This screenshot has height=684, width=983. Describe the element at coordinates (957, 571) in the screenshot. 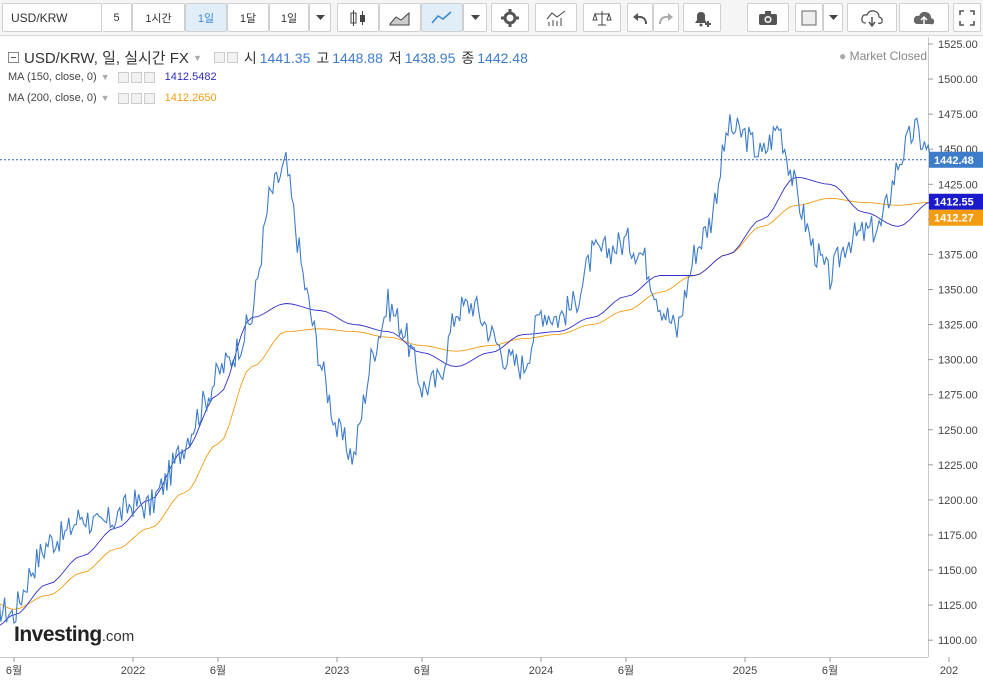

I see `y-tick-label: 1150.00` at that location.